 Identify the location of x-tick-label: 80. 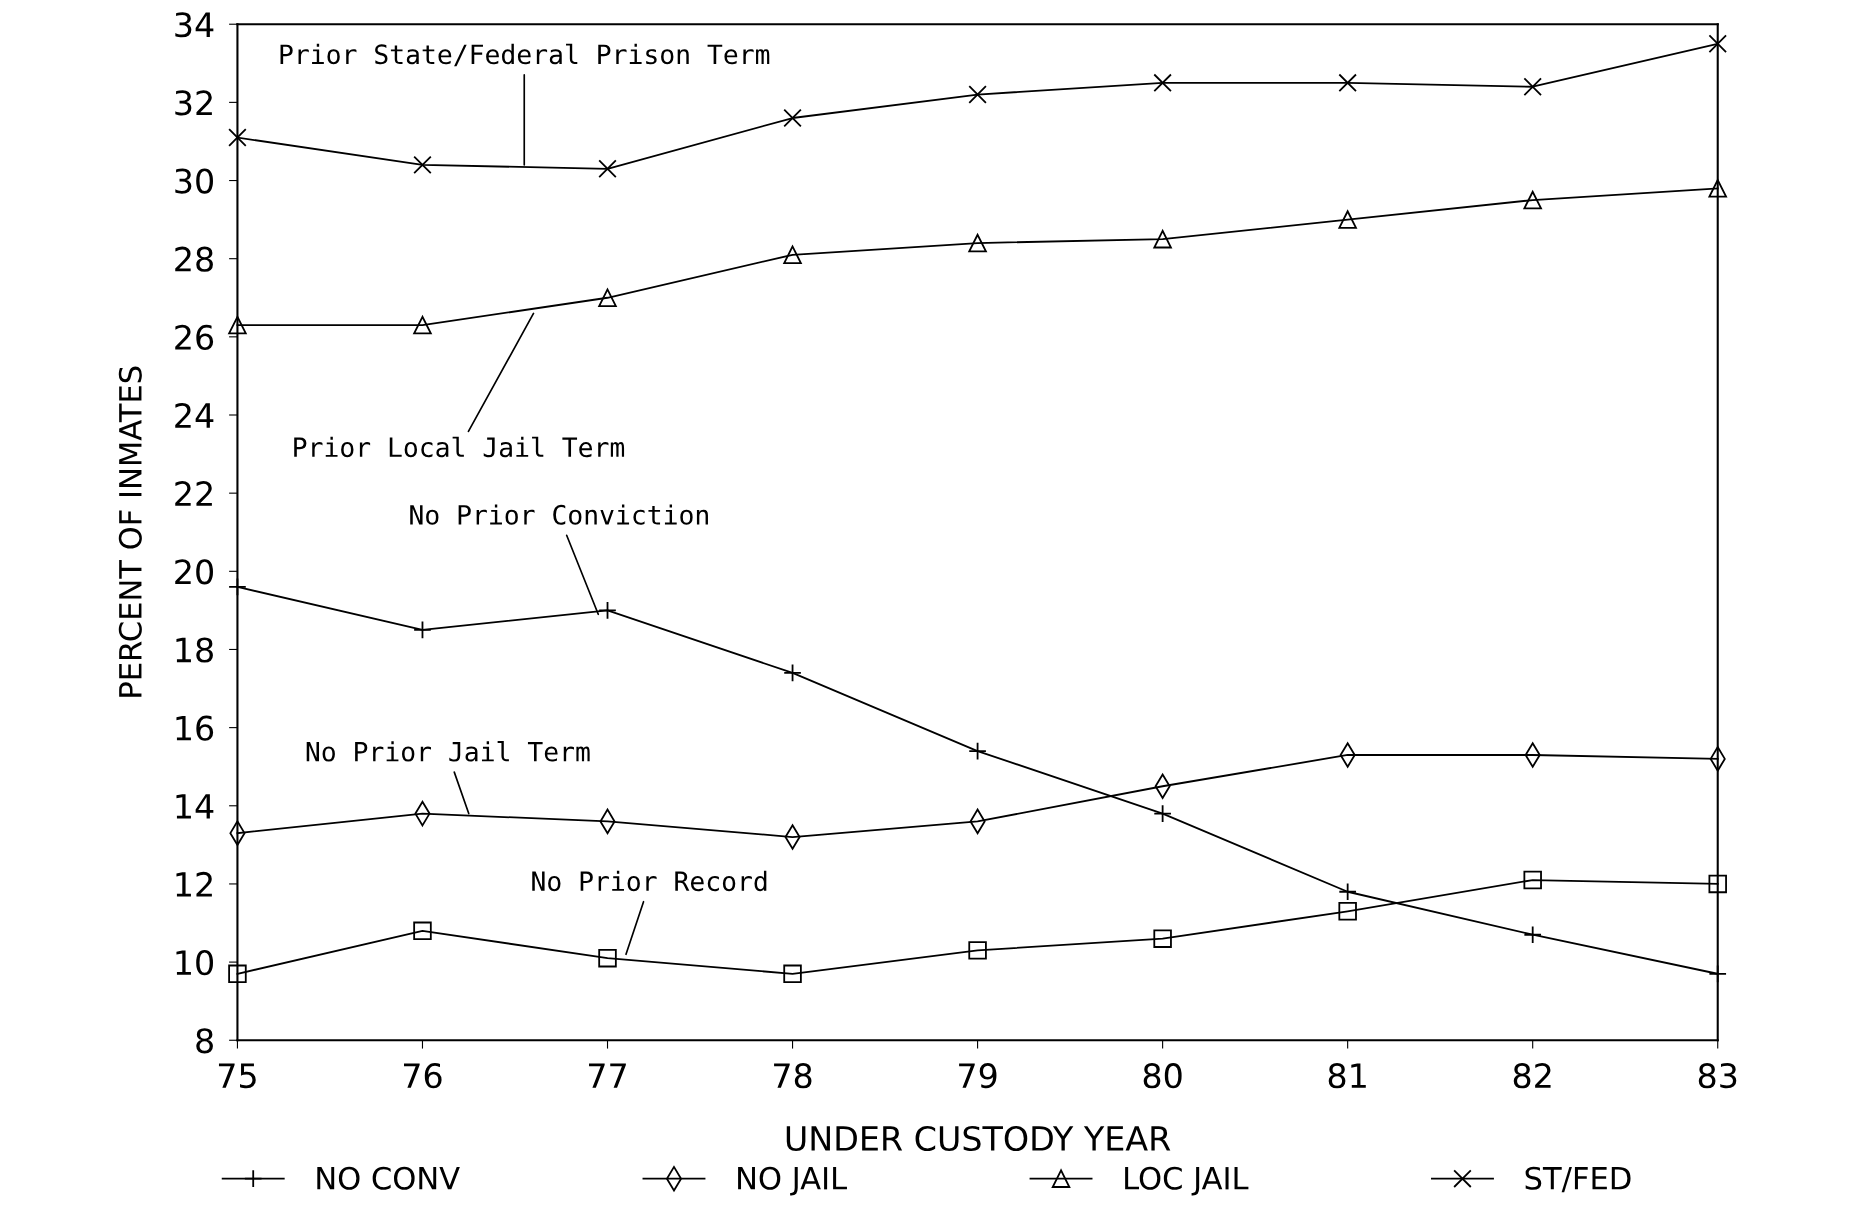
(1162, 1076).